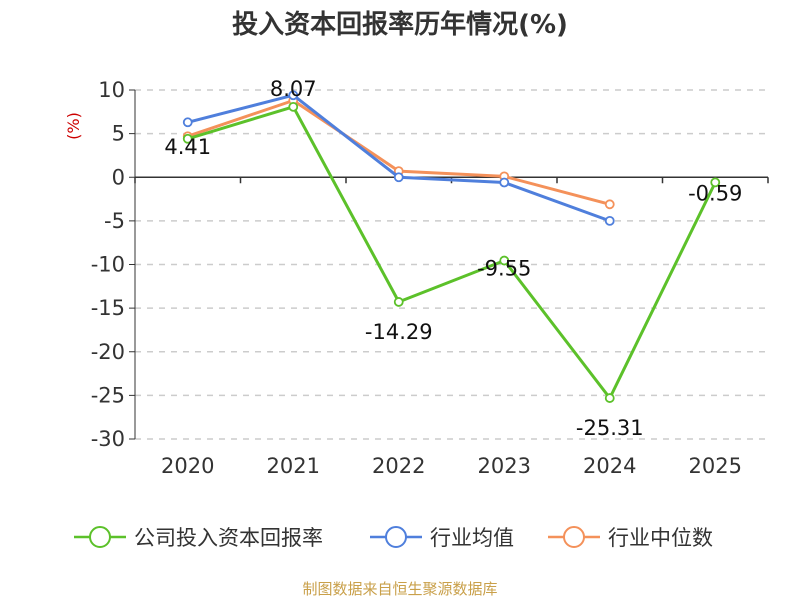  Describe the element at coordinates (187, 147) in the screenshot. I see `data-label: 4.41` at that location.